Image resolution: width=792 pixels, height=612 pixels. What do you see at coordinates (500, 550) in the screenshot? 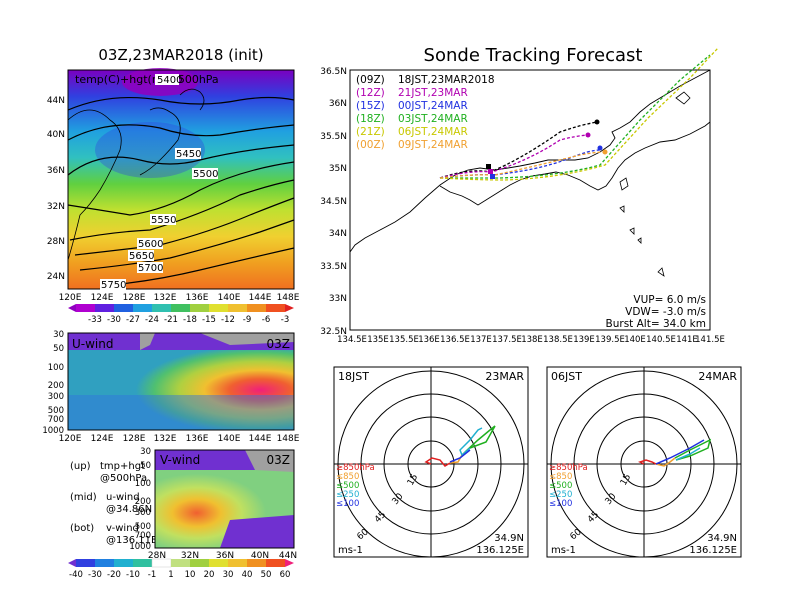
I see `hodo1-lon: 136.125E` at bounding box center [500, 550].